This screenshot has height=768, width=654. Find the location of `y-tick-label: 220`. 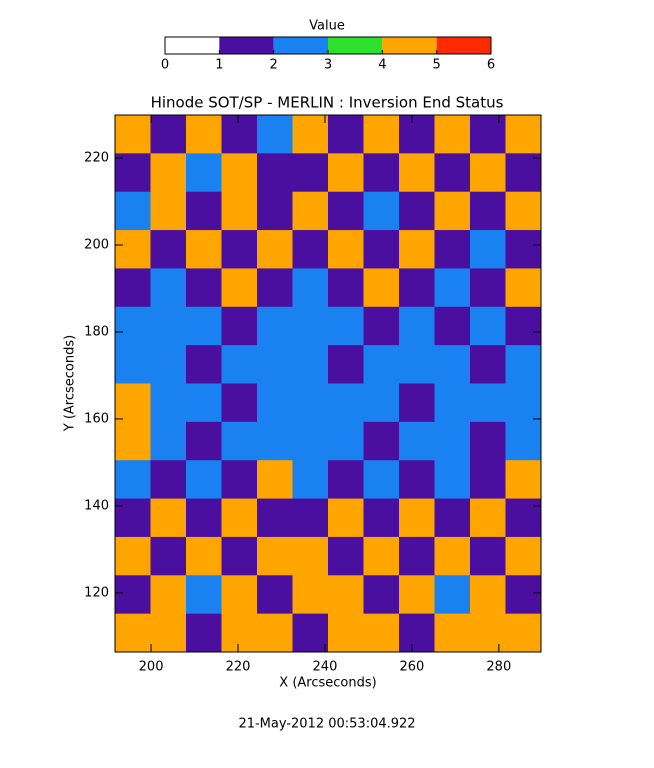

y-tick-label: 220 is located at coordinates (96, 158).